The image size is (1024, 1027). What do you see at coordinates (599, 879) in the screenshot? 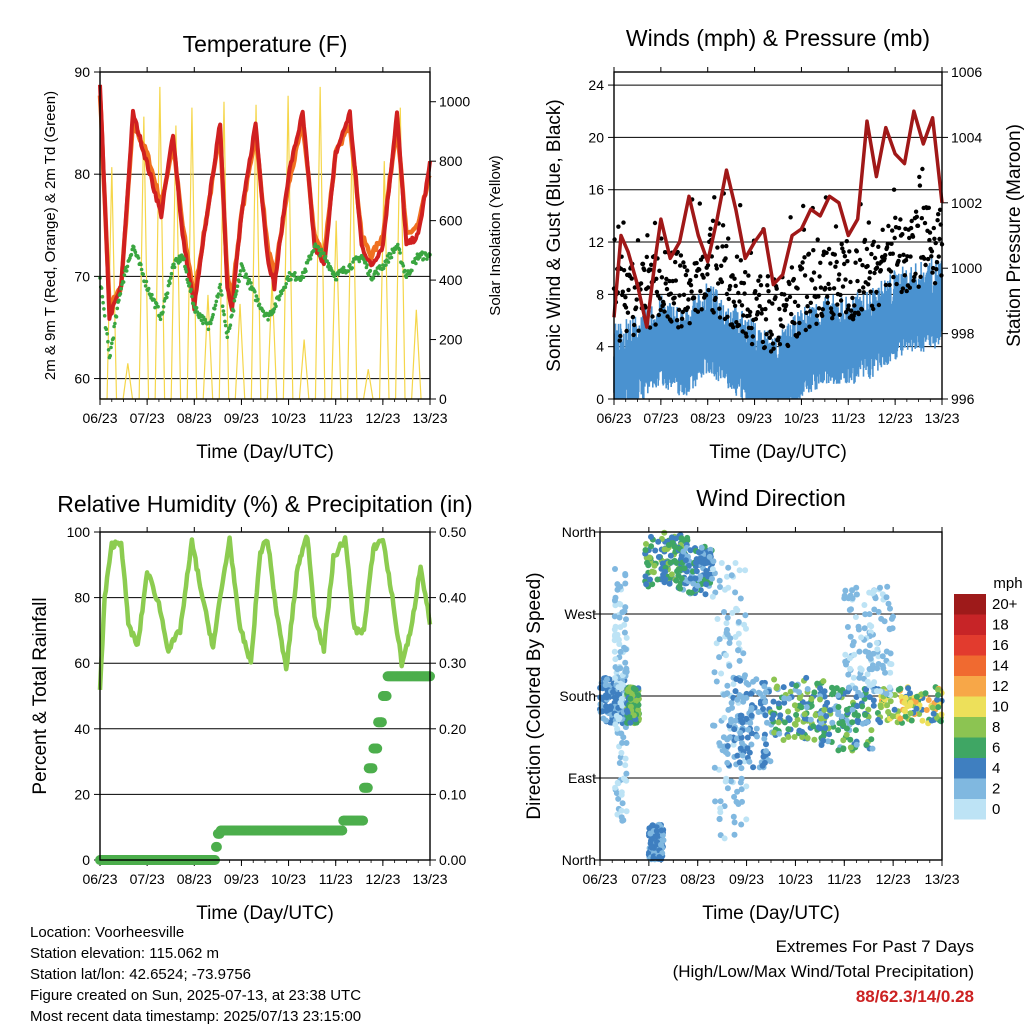
I see `x-tick-label: 06/23` at bounding box center [599, 879].